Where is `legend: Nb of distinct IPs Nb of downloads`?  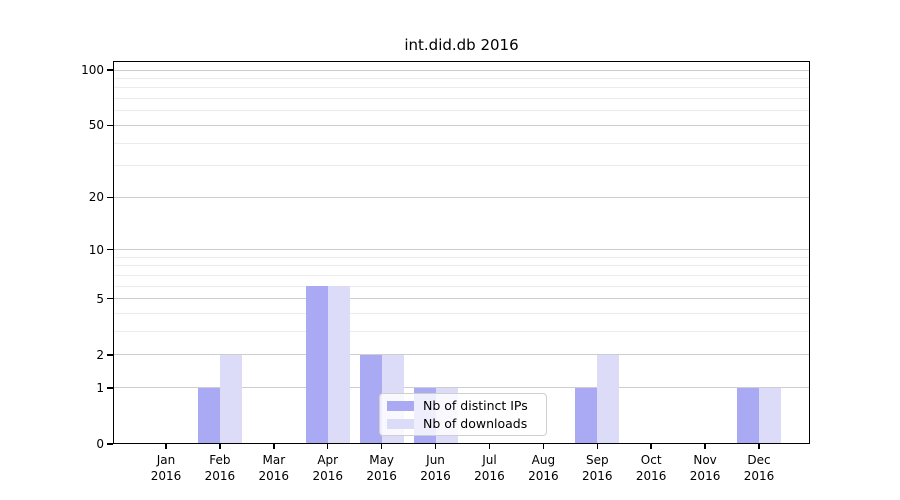
legend: Nb of distinct IPs Nb of downloads is located at coordinates (463, 414).